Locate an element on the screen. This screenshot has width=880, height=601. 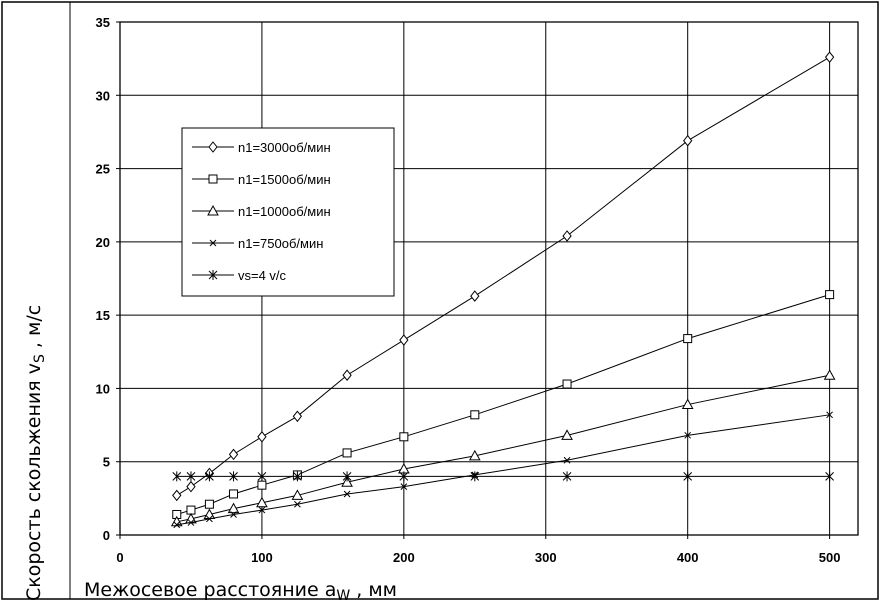
y-axis-title: Скорость скольжения vS , м/с is located at coordinates (35, 453).